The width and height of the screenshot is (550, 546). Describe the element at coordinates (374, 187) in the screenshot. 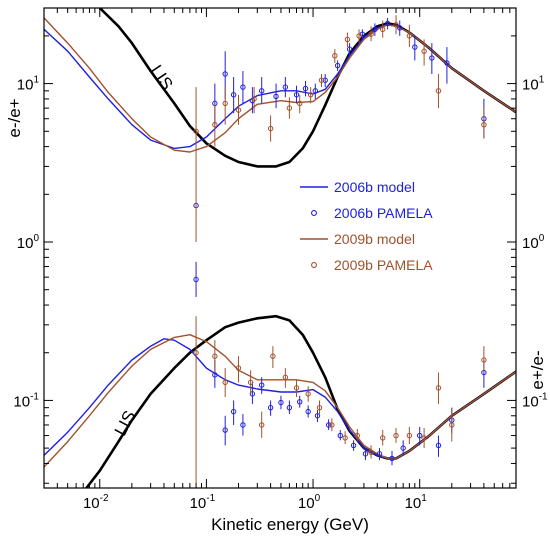

I see `legend-label: 2006b model` at that location.